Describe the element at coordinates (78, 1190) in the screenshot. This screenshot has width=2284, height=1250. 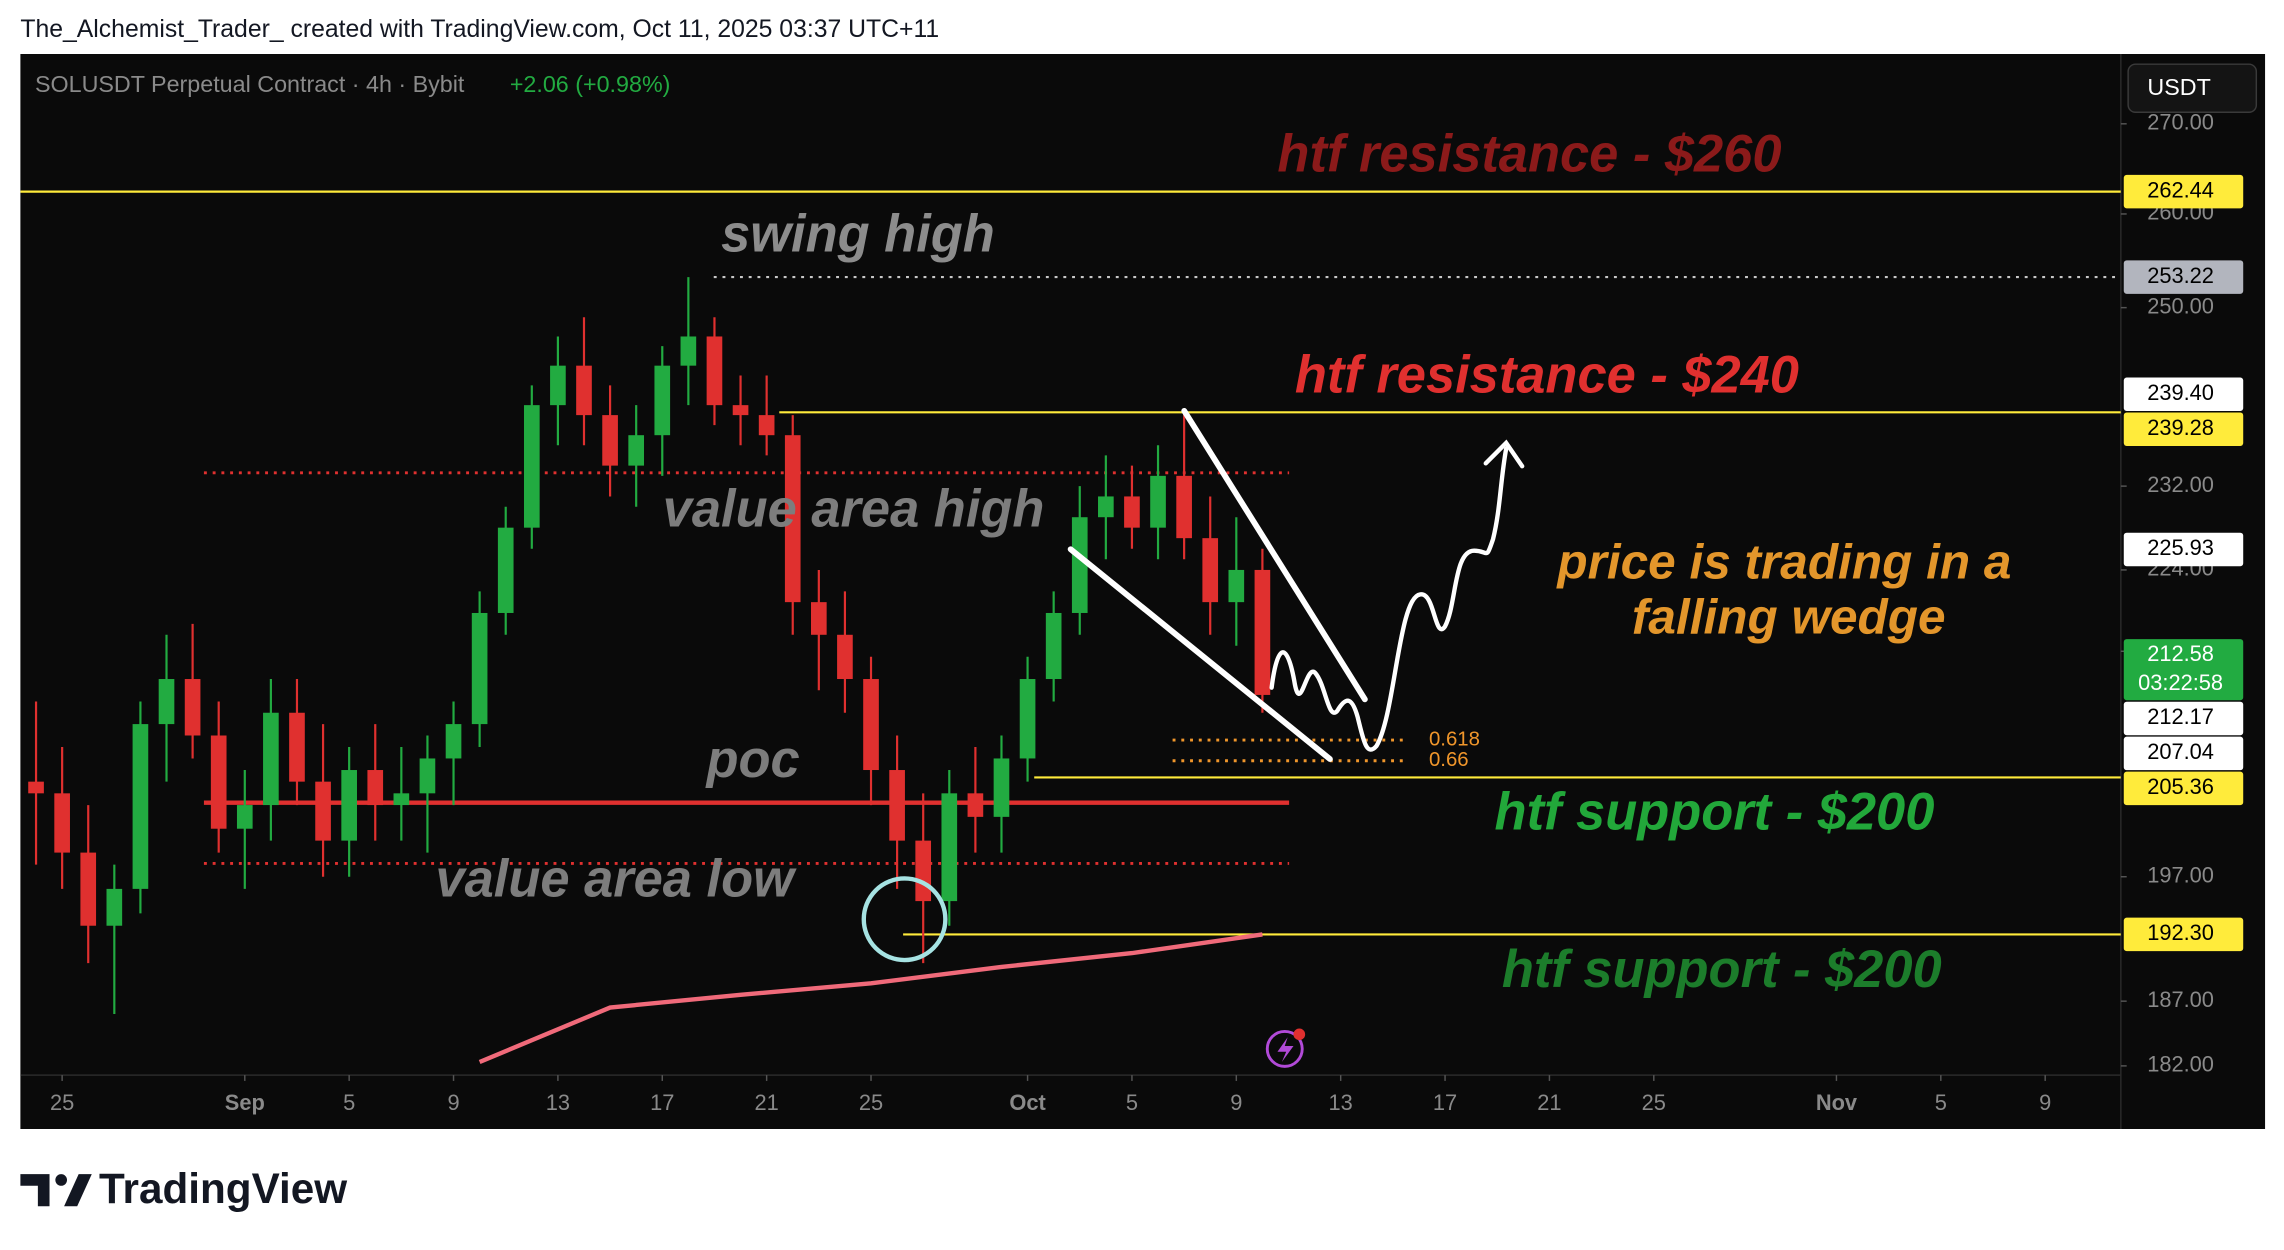
I see `logo-mark-slash` at that location.